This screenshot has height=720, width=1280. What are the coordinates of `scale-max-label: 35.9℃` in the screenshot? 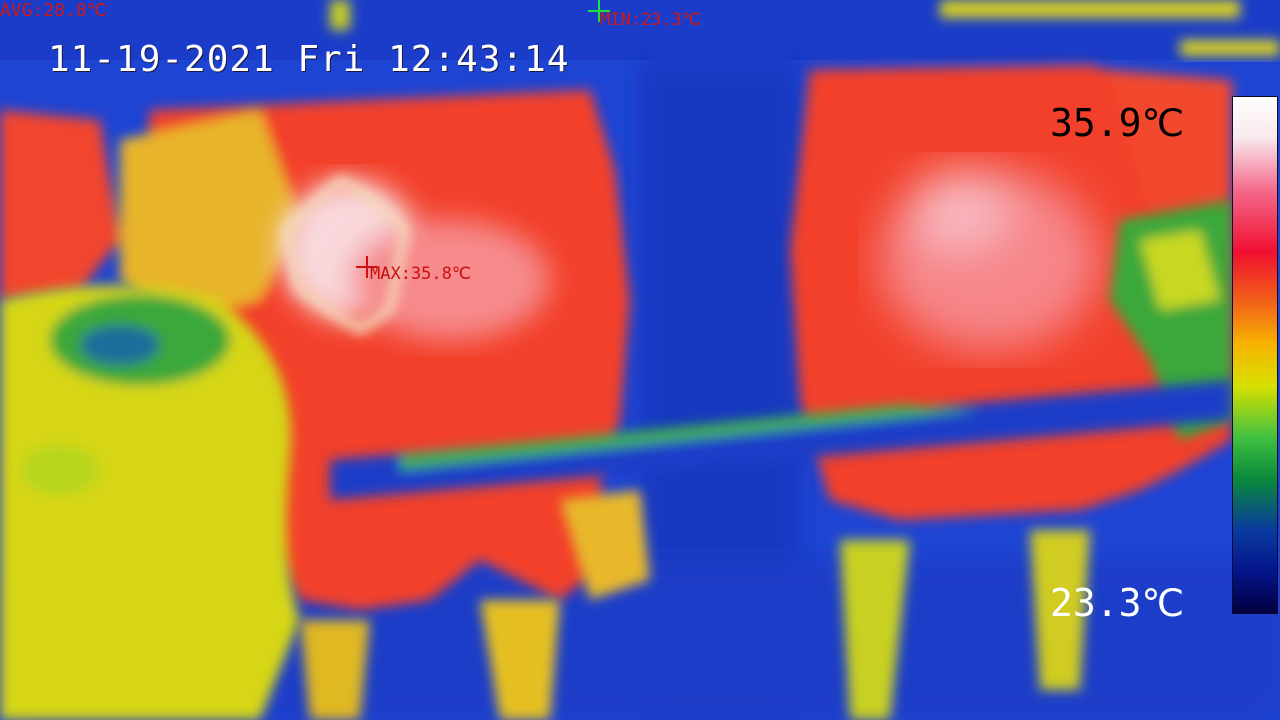 It's located at (1117, 123).